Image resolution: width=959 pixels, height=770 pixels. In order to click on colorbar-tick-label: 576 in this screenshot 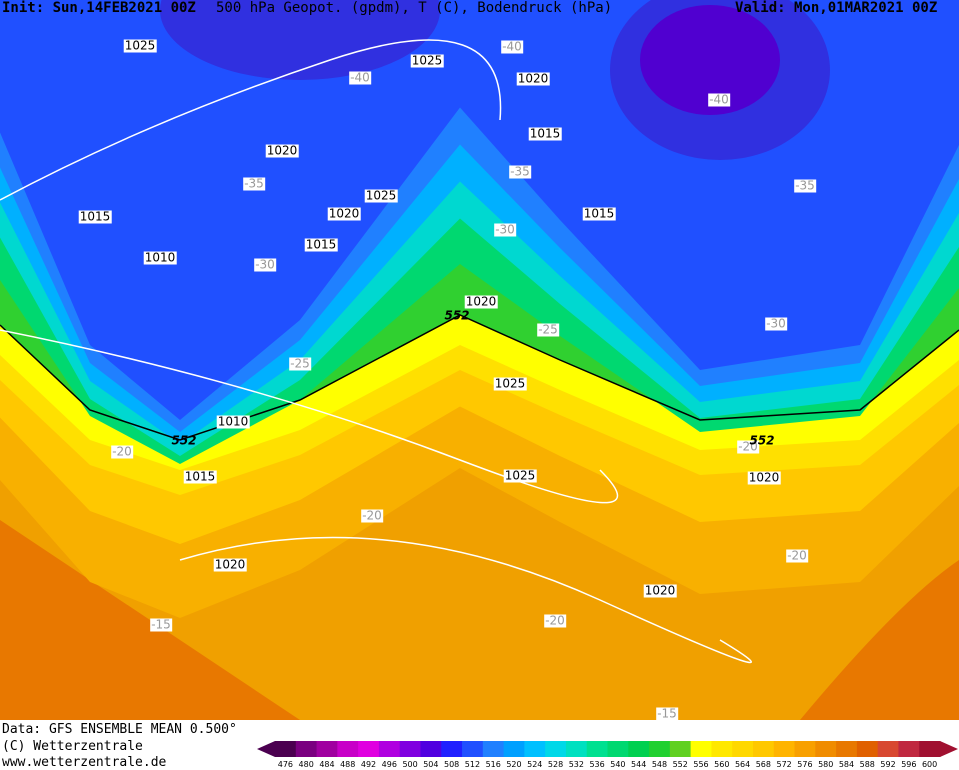, I will do `click(805, 764)`.